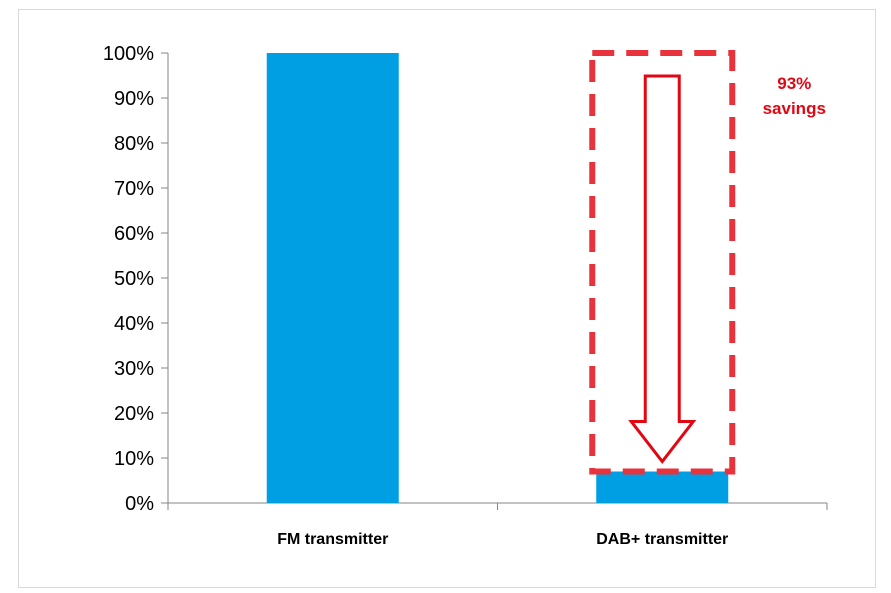  What do you see at coordinates (662, 269) in the screenshot?
I see `down-arrow-icon` at bounding box center [662, 269].